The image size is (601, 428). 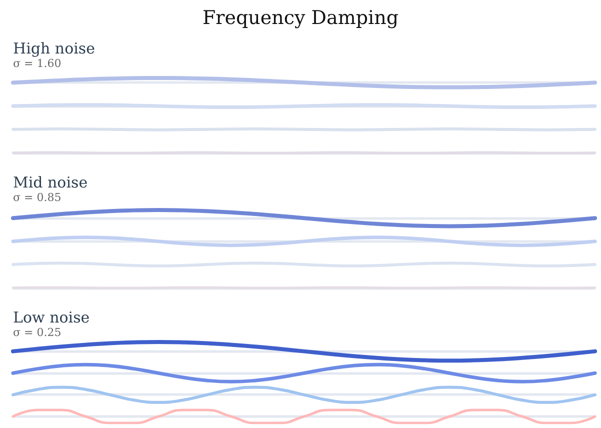 What do you see at coordinates (300, 18) in the screenshot?
I see `text: Frequency Damping` at bounding box center [300, 18].